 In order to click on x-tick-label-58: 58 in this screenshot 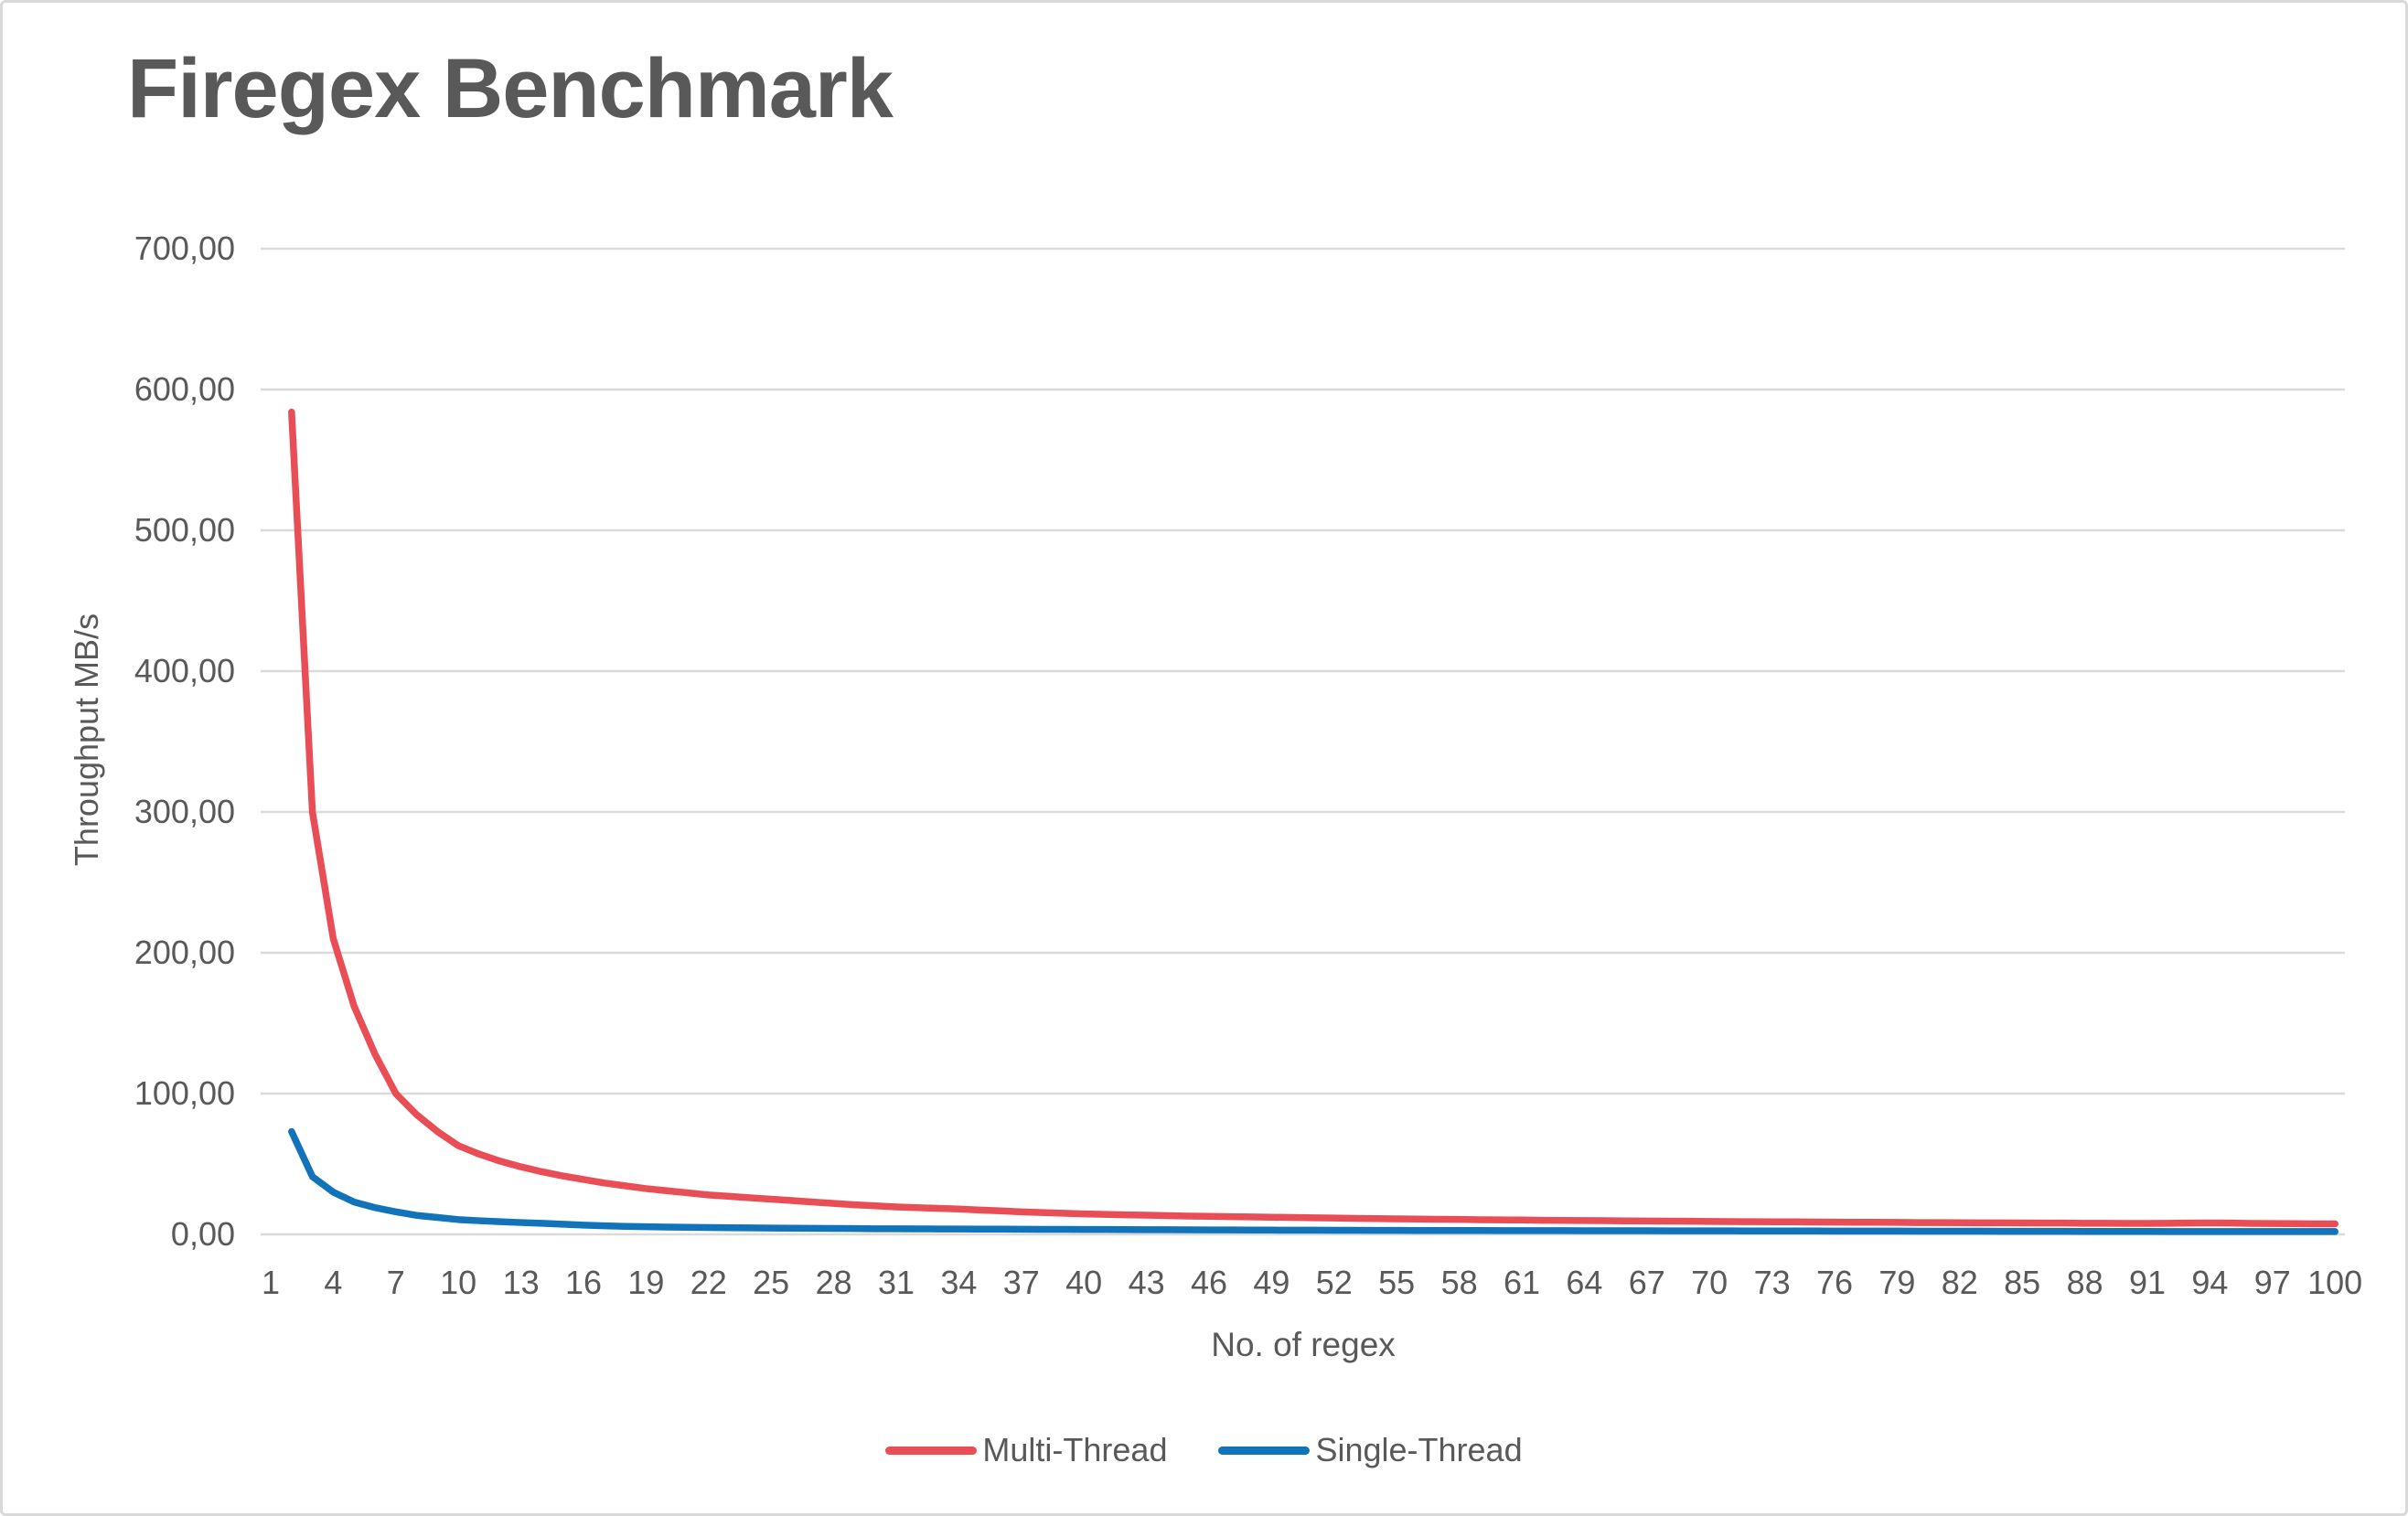, I will do `click(1459, 1282)`.